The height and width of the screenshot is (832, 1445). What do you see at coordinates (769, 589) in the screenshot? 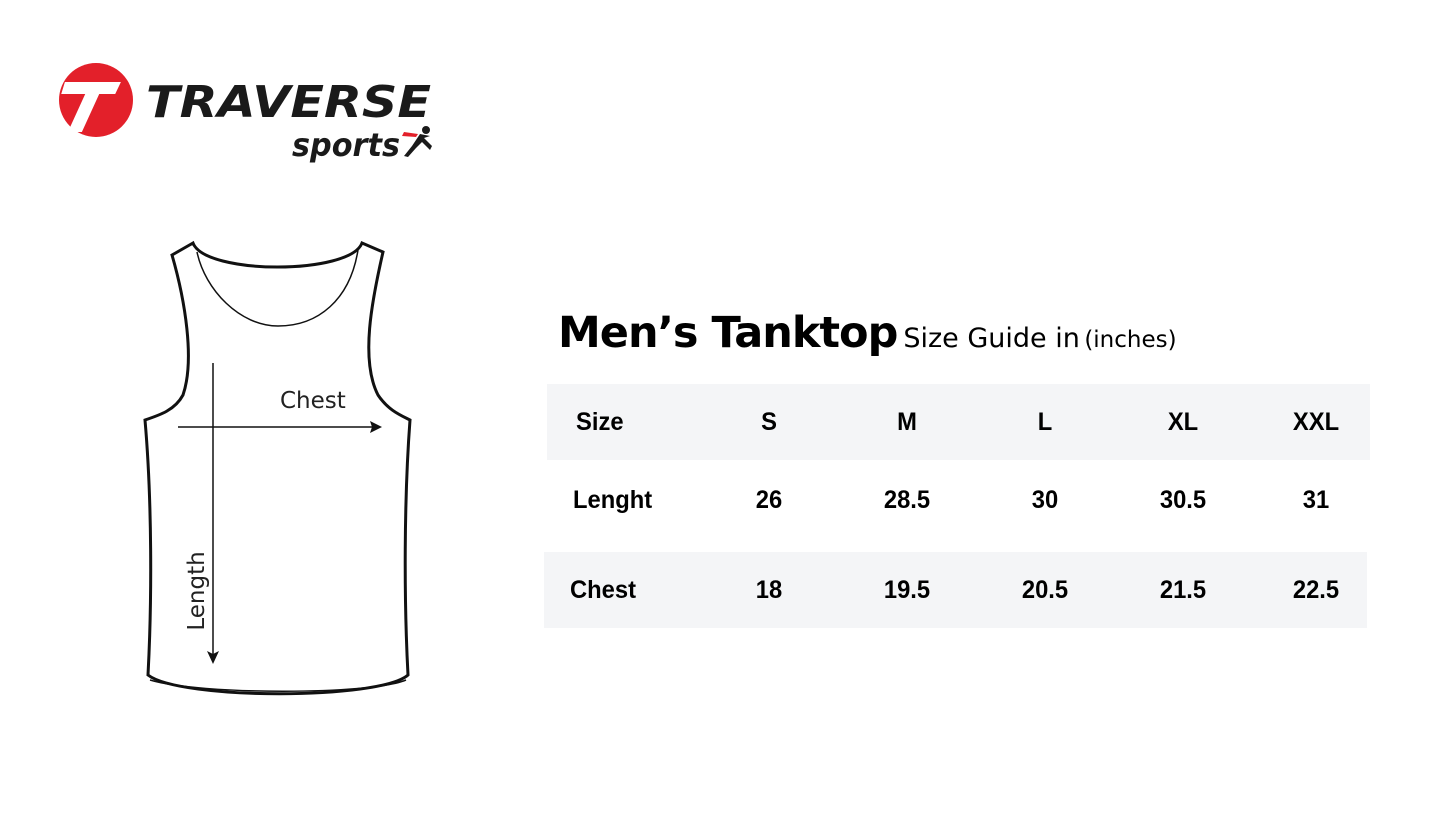
I see `table-cell: 18` at bounding box center [769, 589].